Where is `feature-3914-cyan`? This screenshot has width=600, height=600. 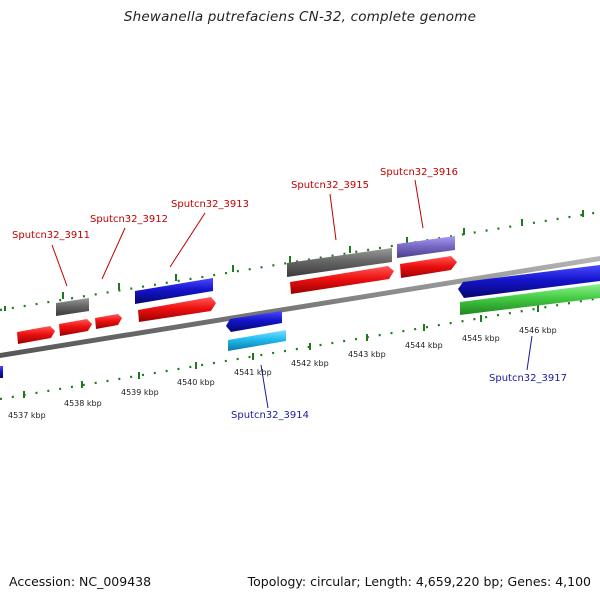
feature-3914-cyan is located at coordinates (257, 340).